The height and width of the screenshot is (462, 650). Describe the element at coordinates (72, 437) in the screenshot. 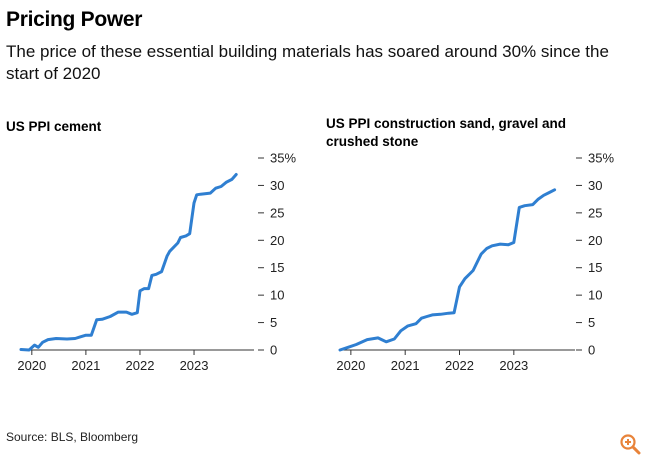

I see `source-note: Source: BLS, Bloomberg` at that location.